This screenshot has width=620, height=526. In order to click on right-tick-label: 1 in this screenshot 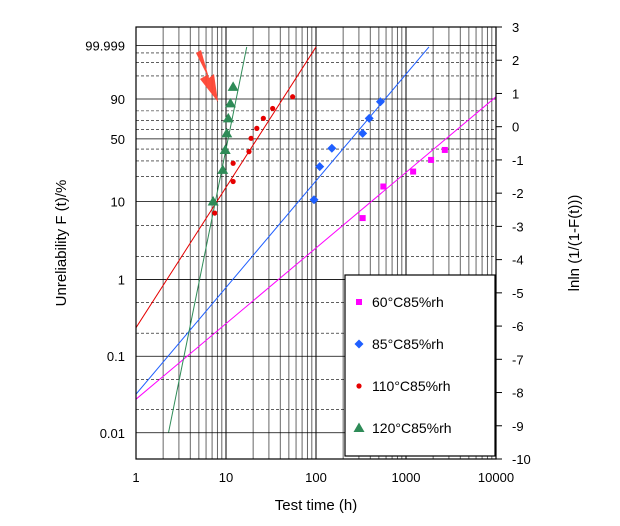, I will do `click(515, 93)`.